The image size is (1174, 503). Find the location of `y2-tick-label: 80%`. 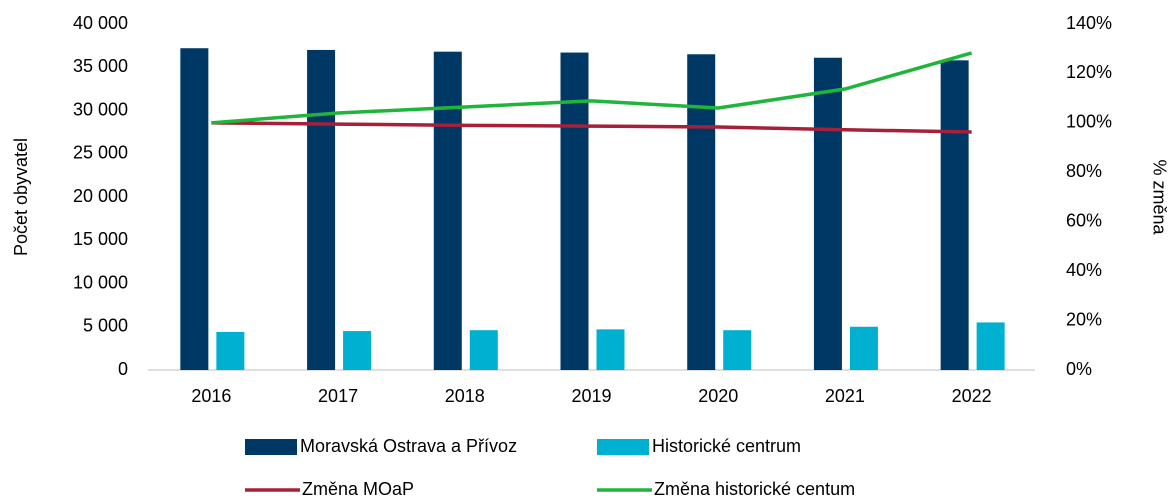

y2-tick-label: 80% is located at coordinates (1084, 171).